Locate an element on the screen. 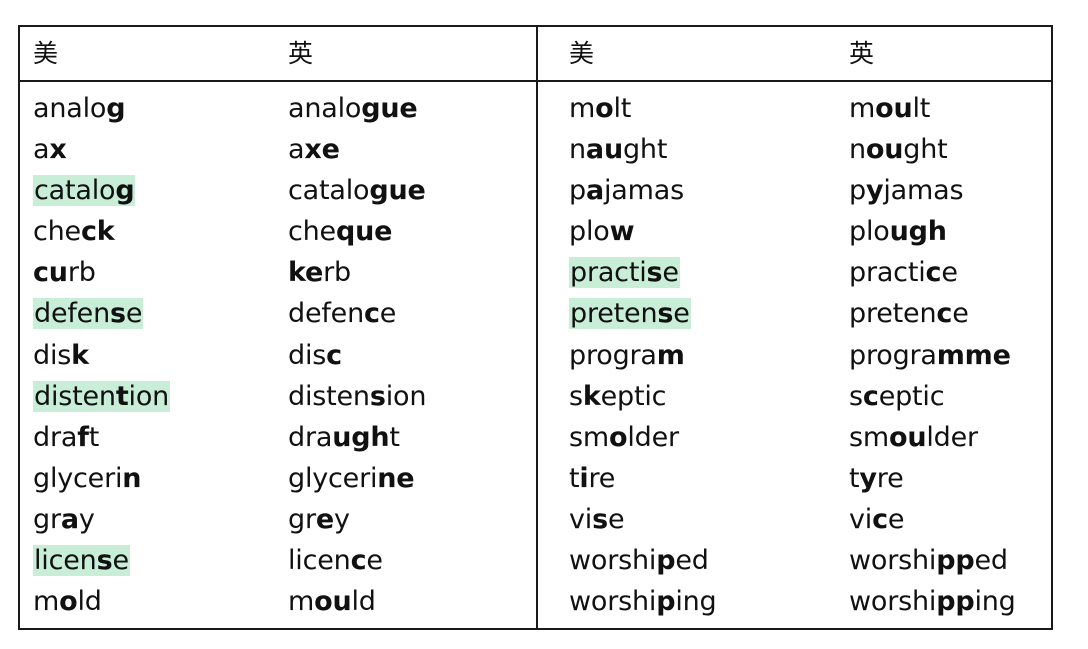 The width and height of the screenshot is (1088, 649). spelling-difference: que is located at coordinates (364, 232).